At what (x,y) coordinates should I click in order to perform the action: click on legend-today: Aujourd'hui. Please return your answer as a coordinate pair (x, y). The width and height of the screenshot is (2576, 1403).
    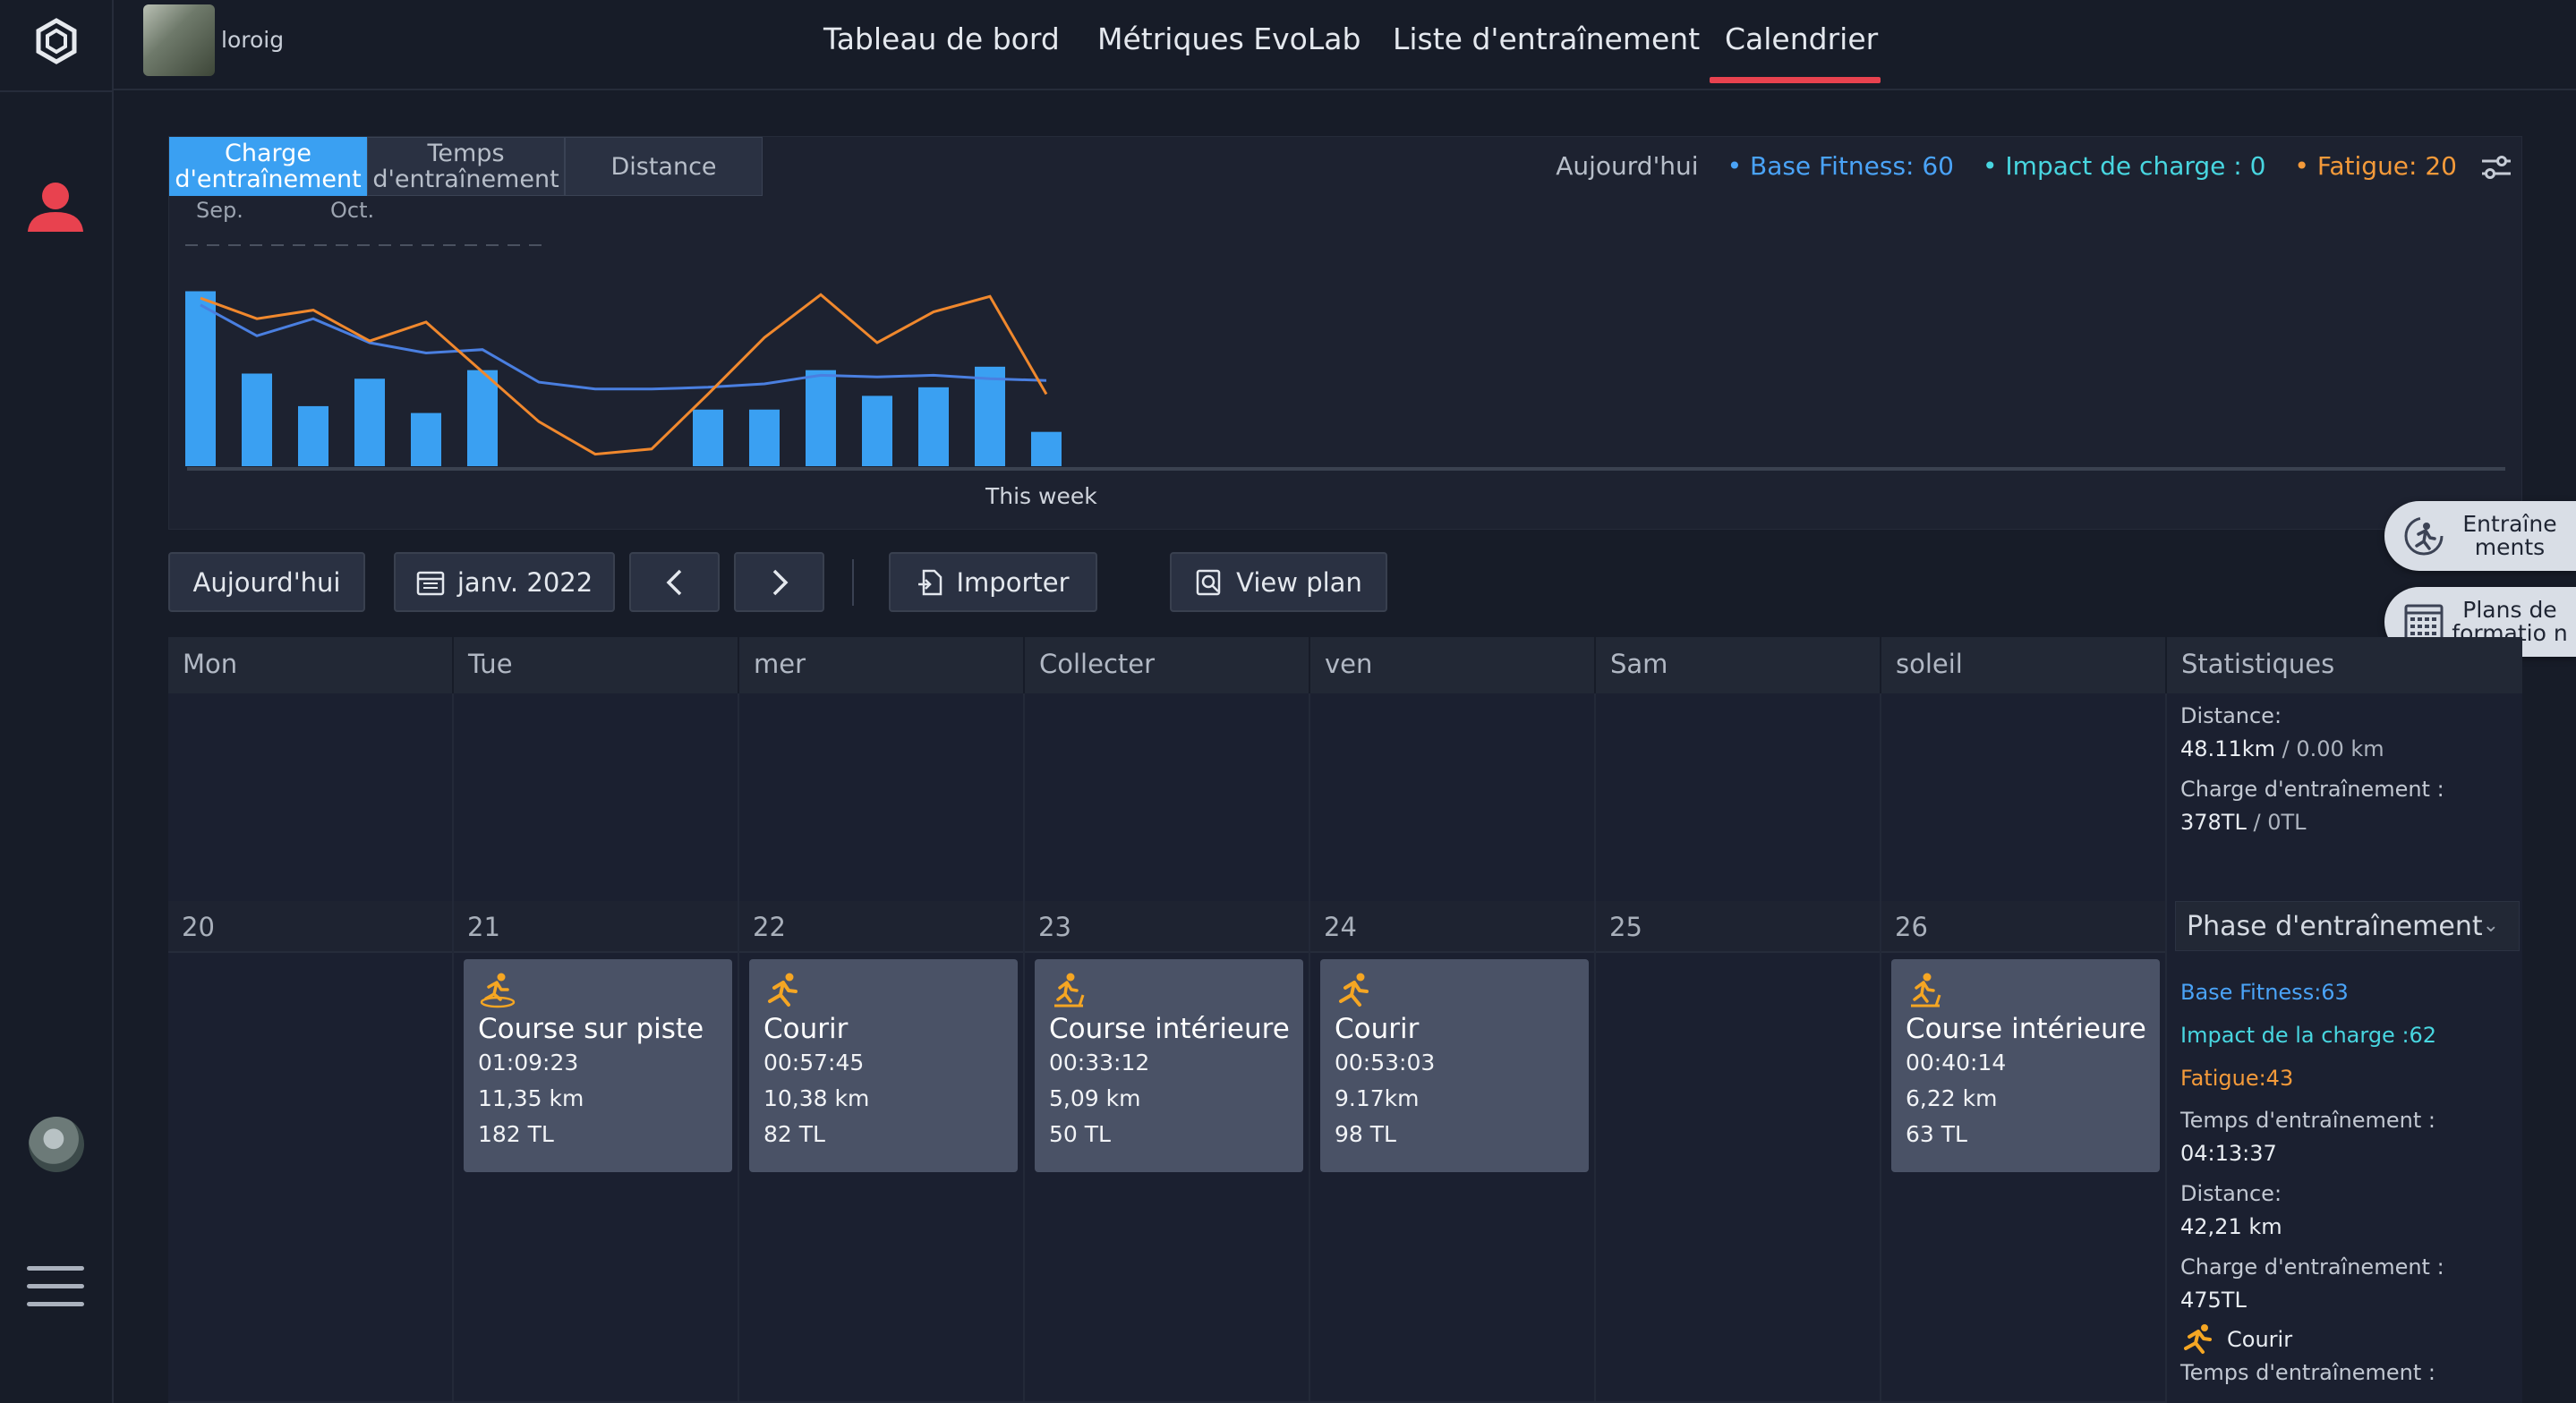
    Looking at the image, I should click on (1627, 166).